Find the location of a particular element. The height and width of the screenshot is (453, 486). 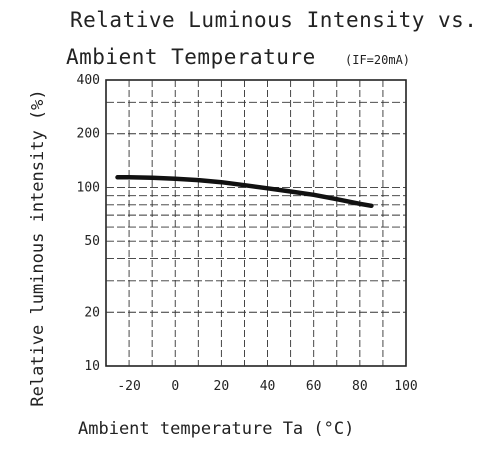

y-tick-label: 100 is located at coordinates (88, 187).